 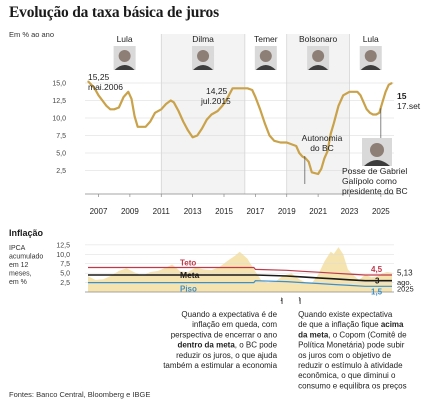 What do you see at coordinates (220, 365) in the screenshot?
I see `note-text: também a estimular a economia` at bounding box center [220, 365].